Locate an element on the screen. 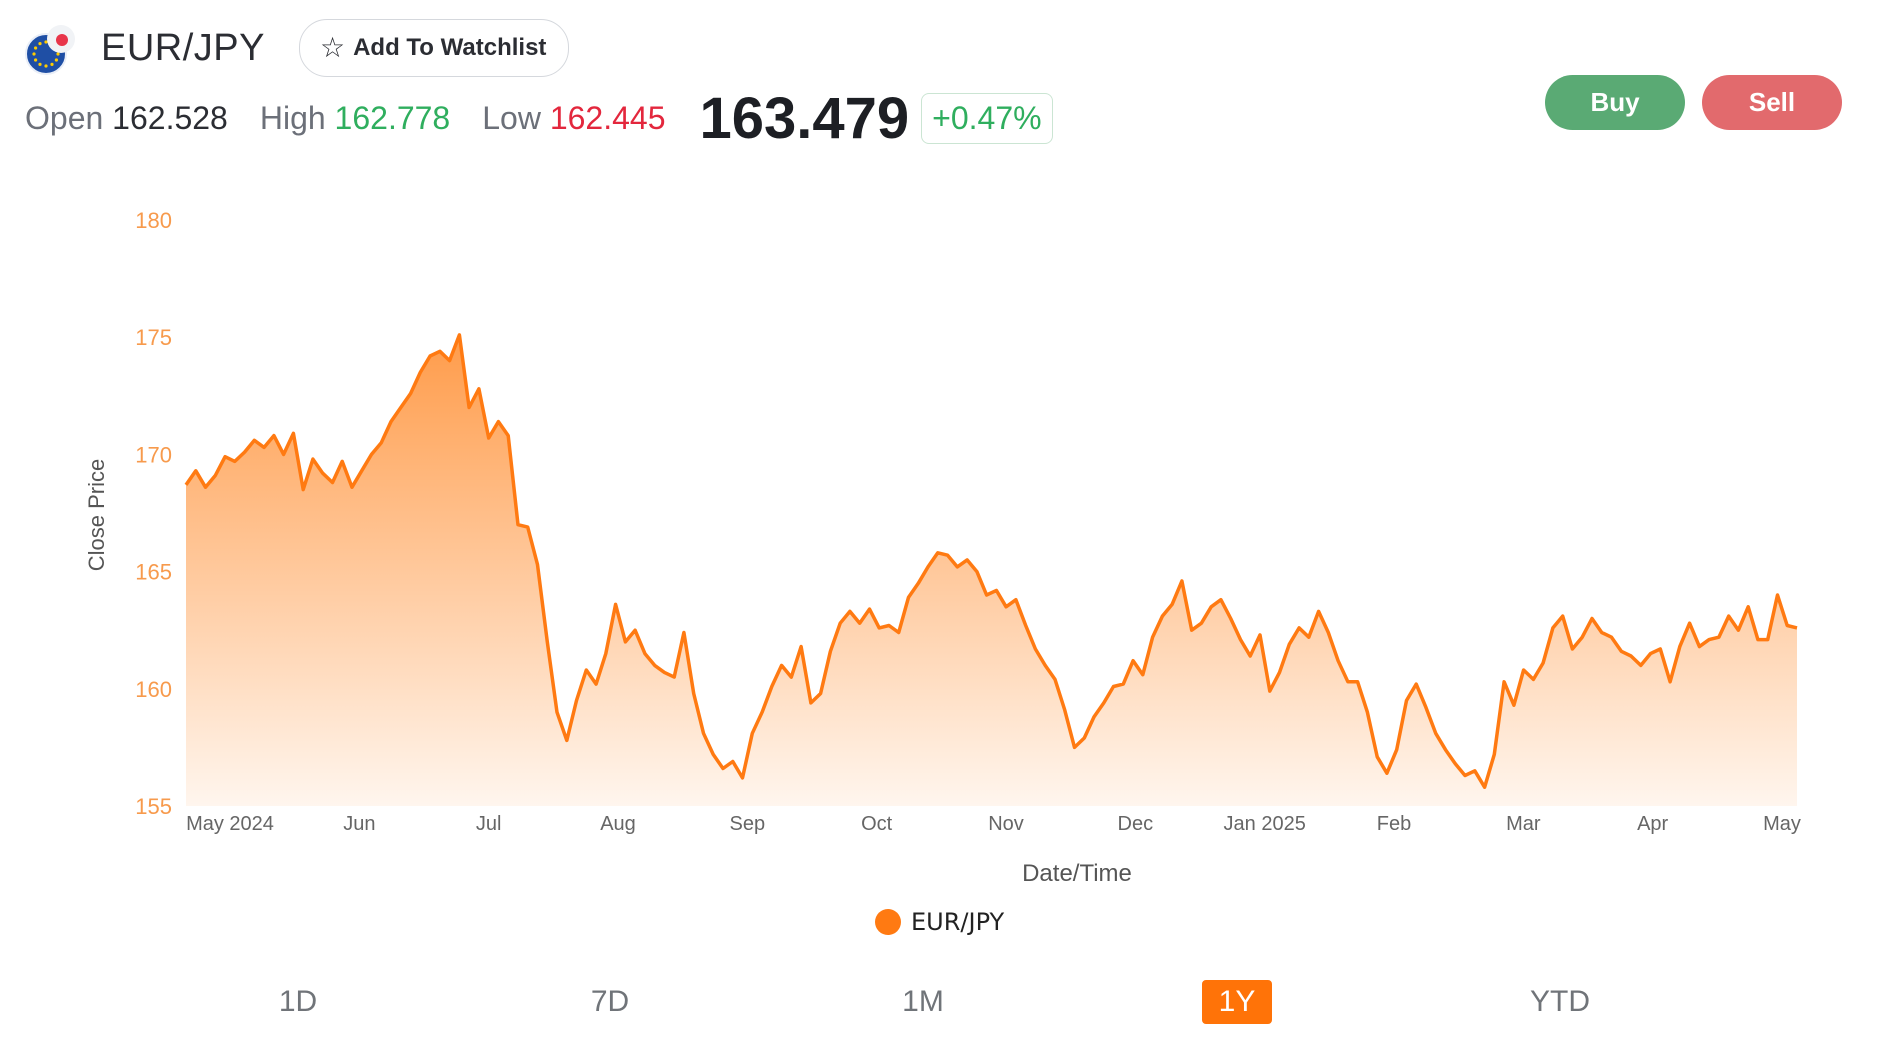 This screenshot has width=1882, height=1053. x-tick-label: Jan 2025 is located at coordinates (1265, 824).